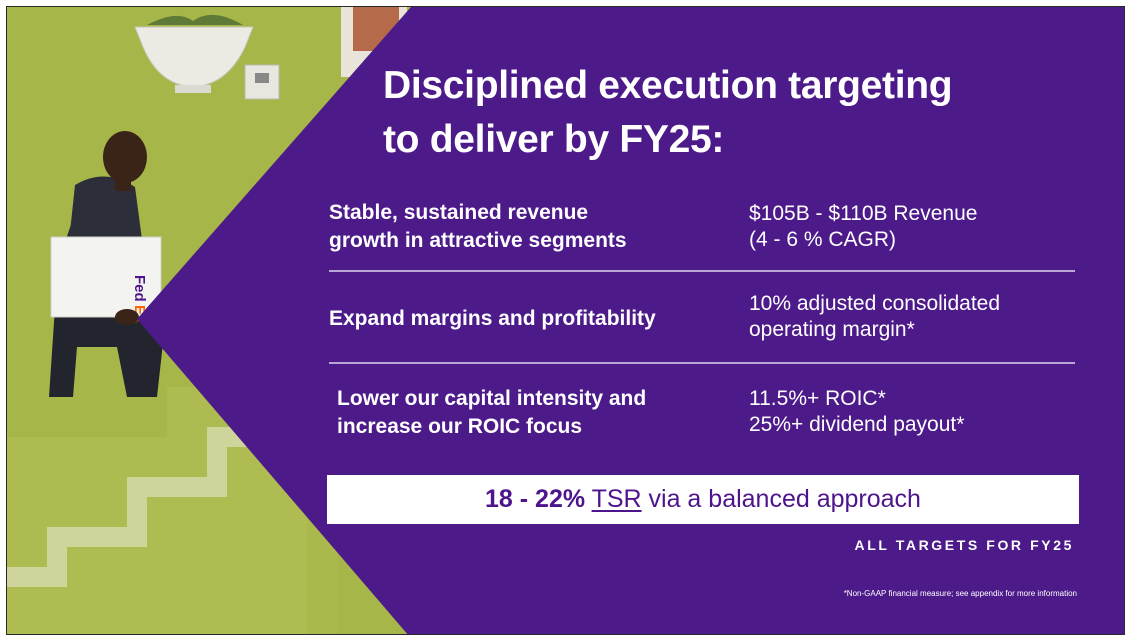  What do you see at coordinates (856, 412) in the screenshot?
I see `row-value: 11.5%+ ROIC* 25%+ dividend payout*` at bounding box center [856, 412].